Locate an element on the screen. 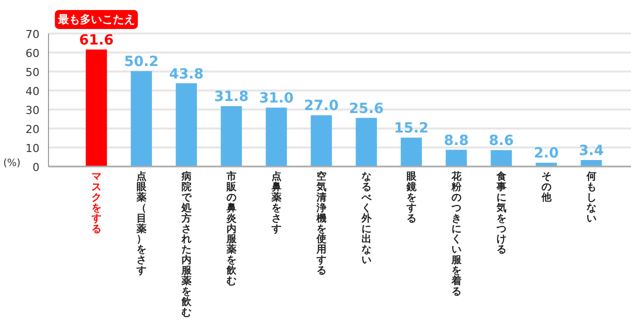 This screenshot has width=631, height=326. data-label: 43.8 is located at coordinates (186, 74).